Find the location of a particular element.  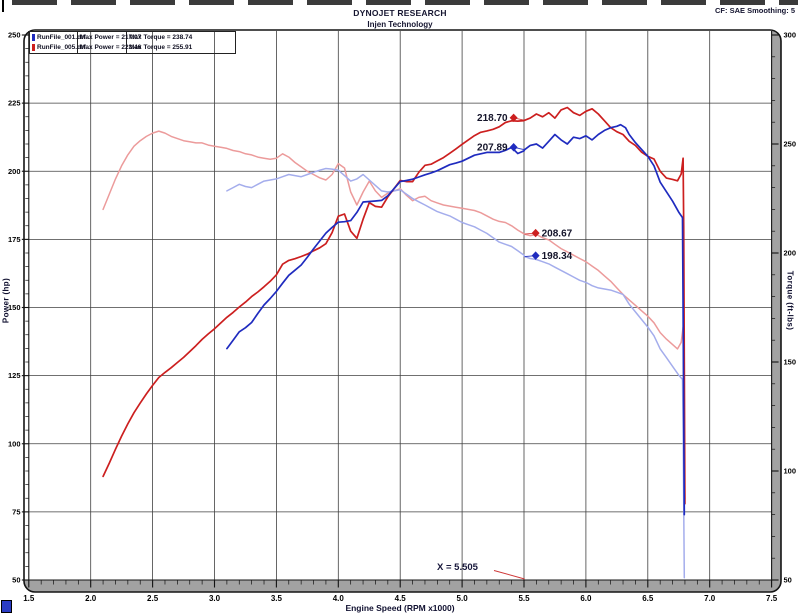

x-tick-label: 5.0 is located at coordinates (463, 598).